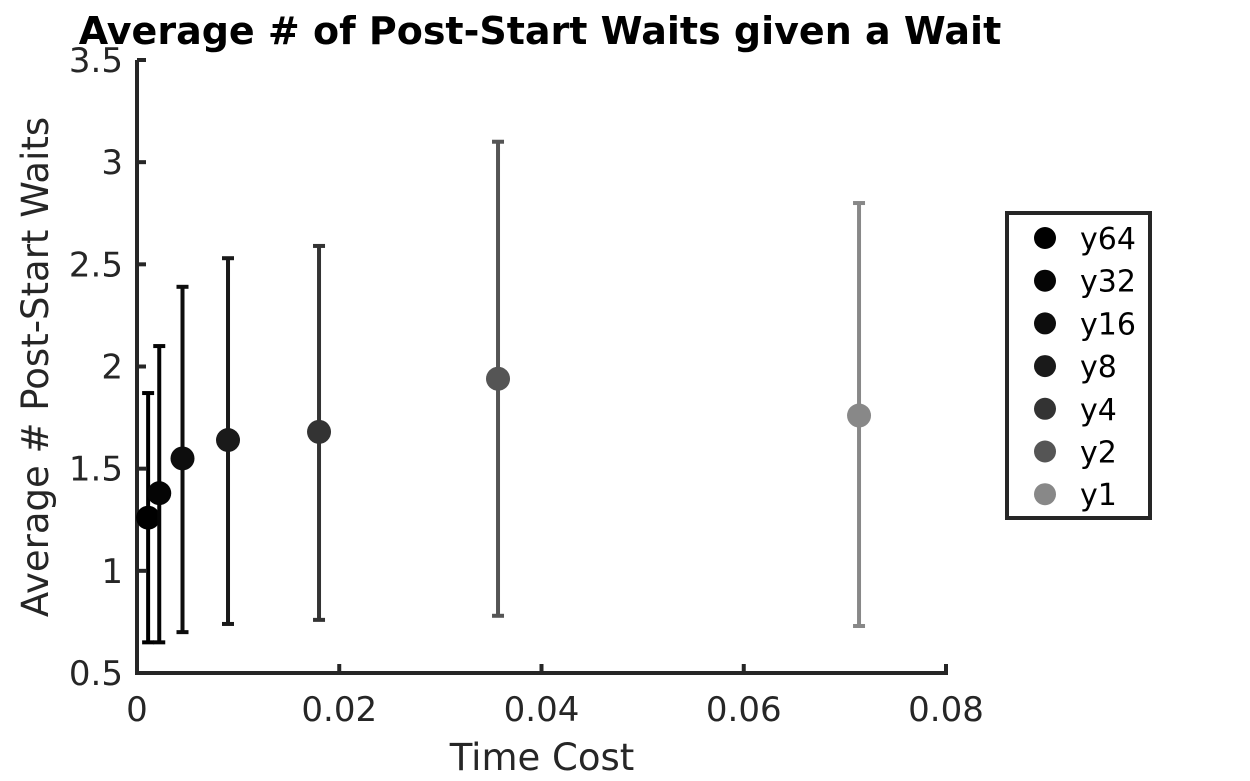 This screenshot has width=1250, height=781. I want to click on series-y32, so click(159, 494).